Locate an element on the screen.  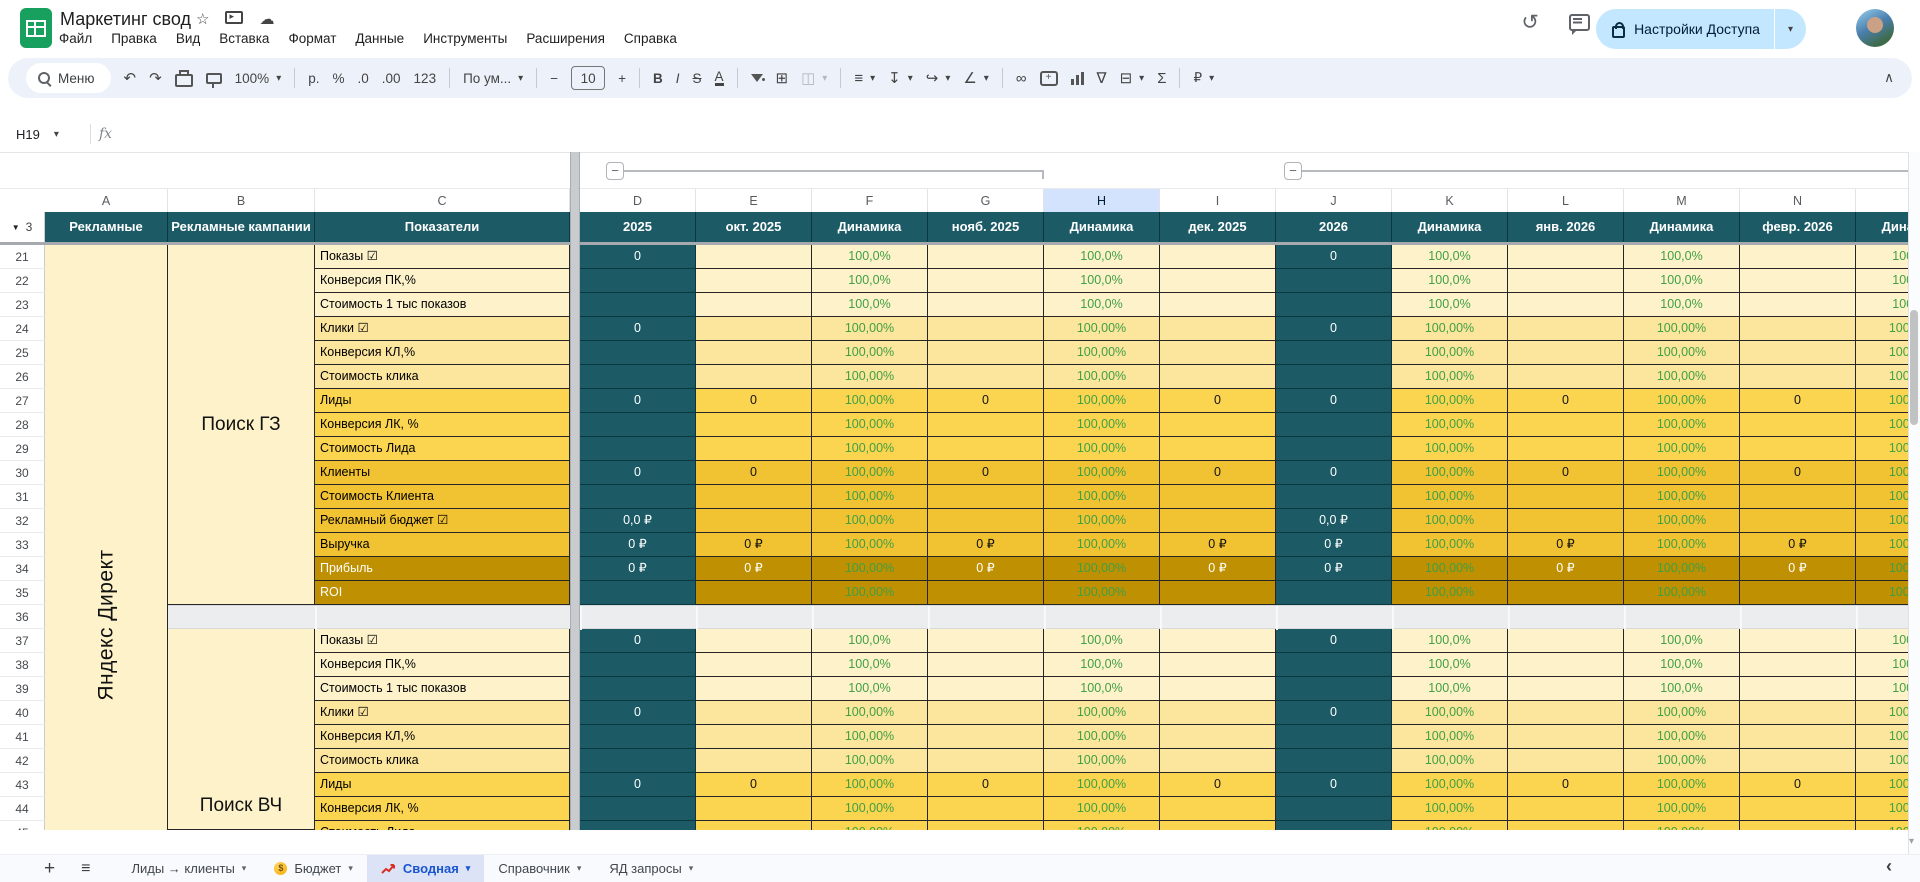
cell-H45: 100,00% is located at coordinates (1102, 825).